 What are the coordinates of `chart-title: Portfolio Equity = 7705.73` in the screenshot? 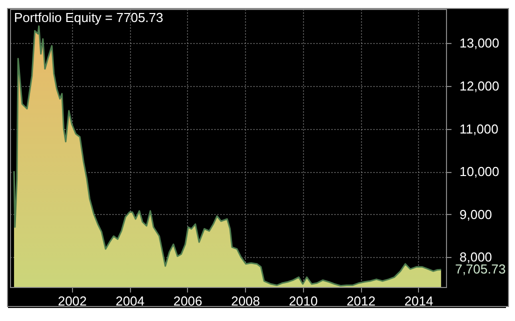 It's located at (89, 17).